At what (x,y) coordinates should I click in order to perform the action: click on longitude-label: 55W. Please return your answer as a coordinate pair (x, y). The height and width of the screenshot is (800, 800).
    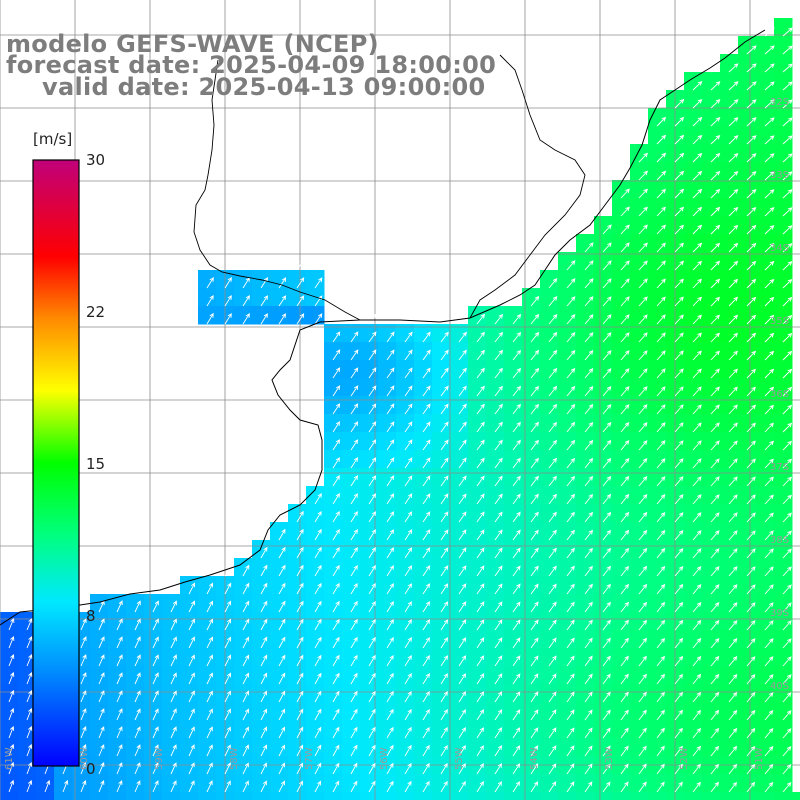
    Looking at the image, I should click on (459, 758).